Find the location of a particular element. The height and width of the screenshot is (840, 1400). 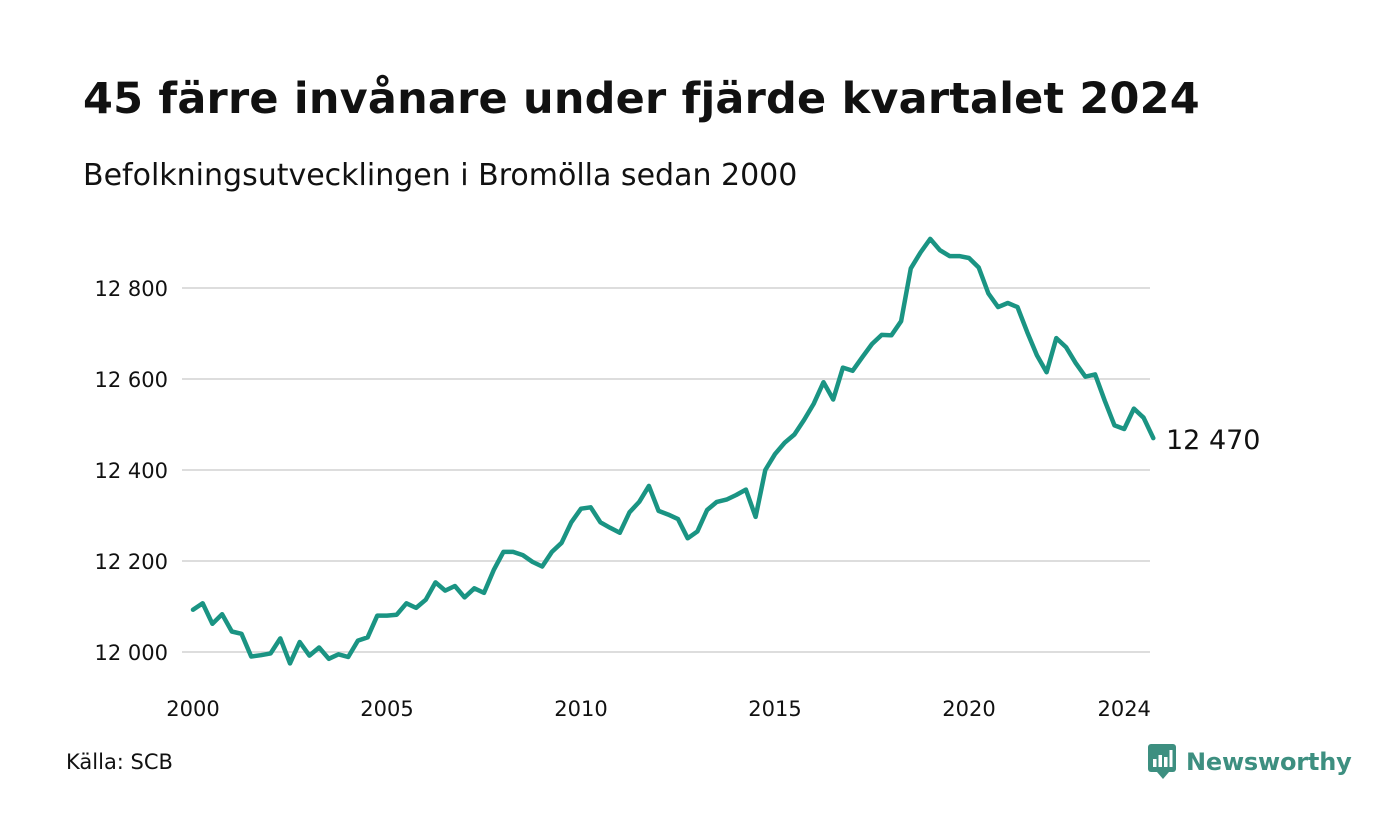

y-tick-label: 12 800 is located at coordinates (131, 289).